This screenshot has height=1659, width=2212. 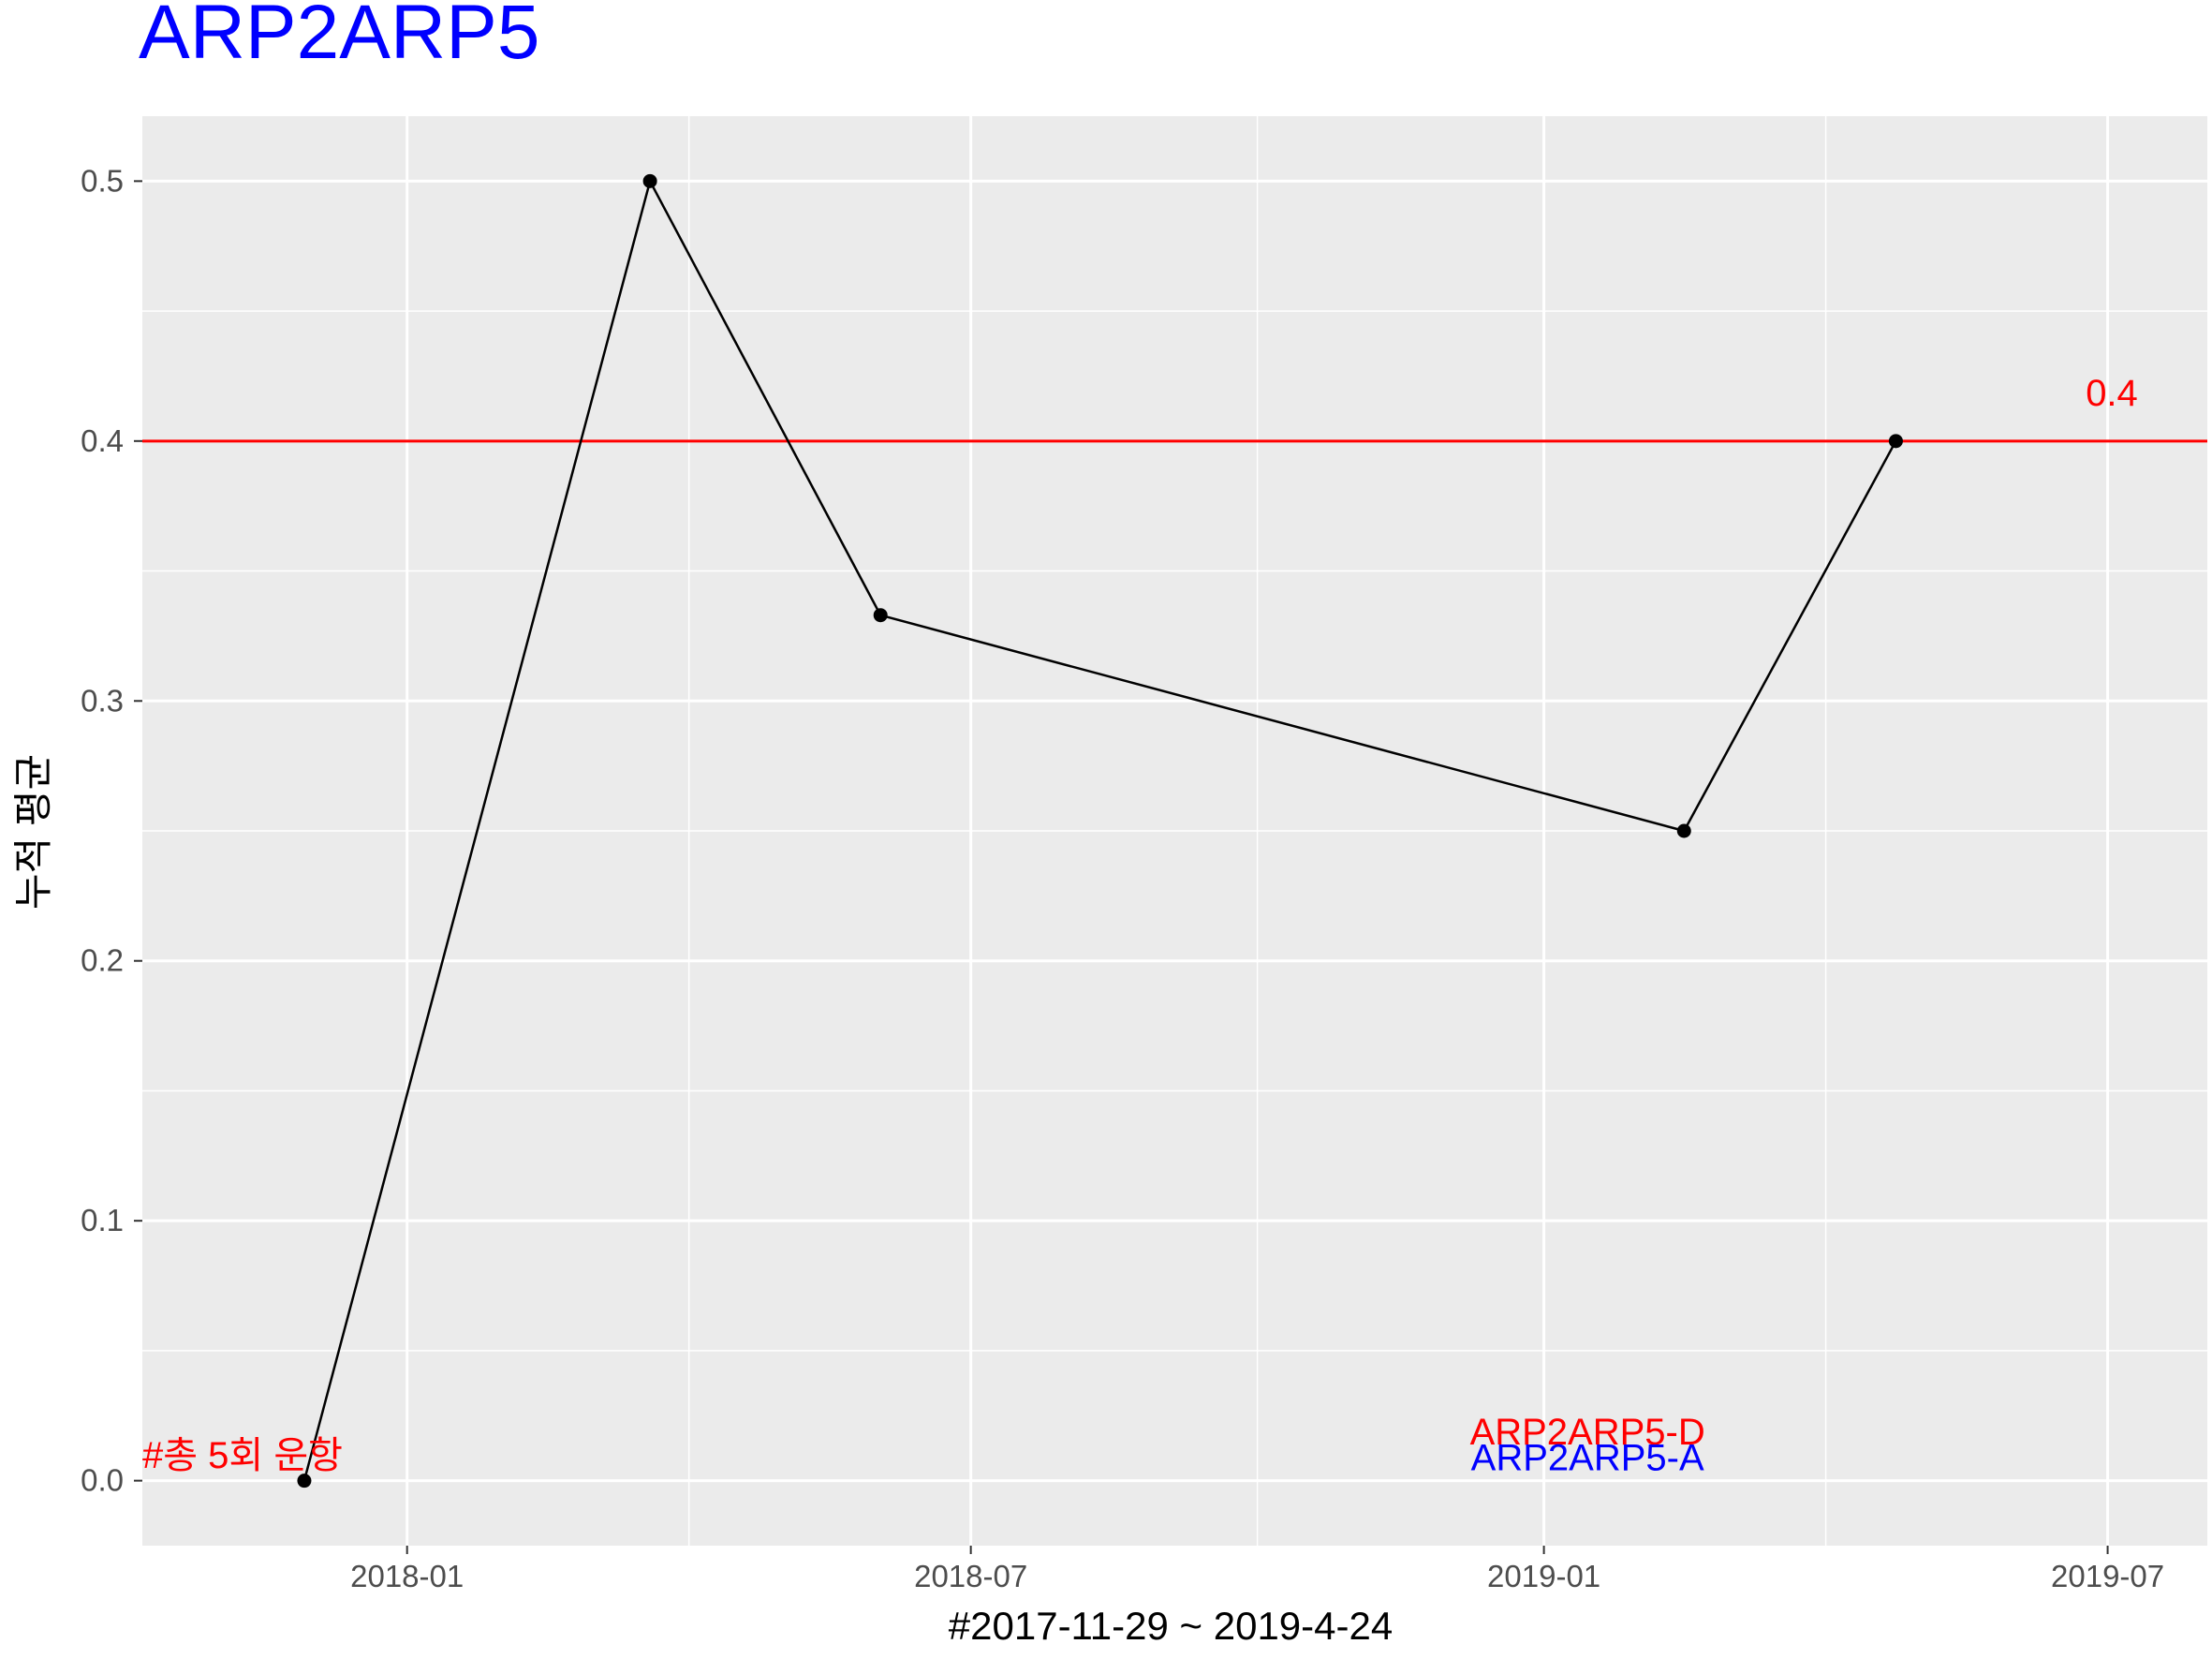 What do you see at coordinates (407, 1576) in the screenshot?
I see `x-tick-label: 2018-01` at bounding box center [407, 1576].